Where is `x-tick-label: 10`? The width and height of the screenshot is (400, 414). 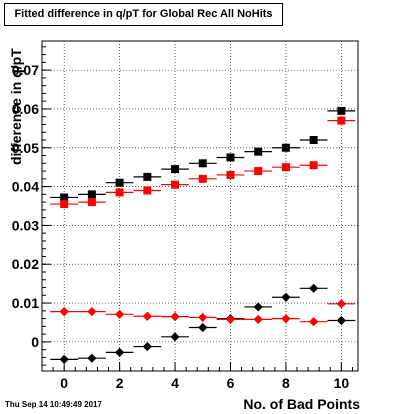 x-tick-label: 10 is located at coordinates (342, 383).